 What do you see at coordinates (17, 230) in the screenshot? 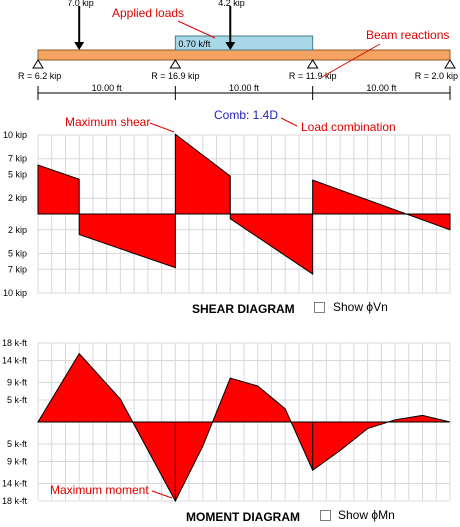
I see `shear-y-tick-label-5: 2 kip` at bounding box center [17, 230].